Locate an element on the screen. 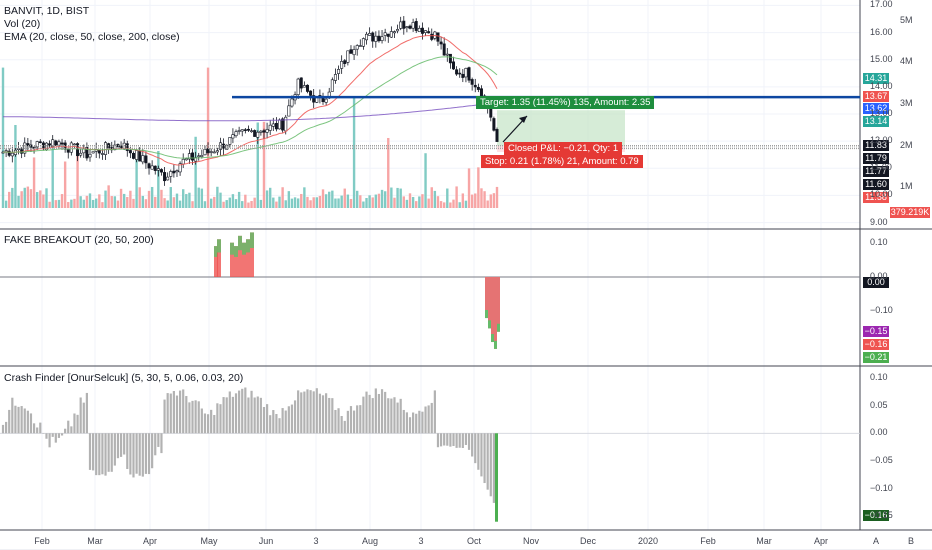 This screenshot has height=550, width=932. log-scale-button: B is located at coordinates (911, 541).